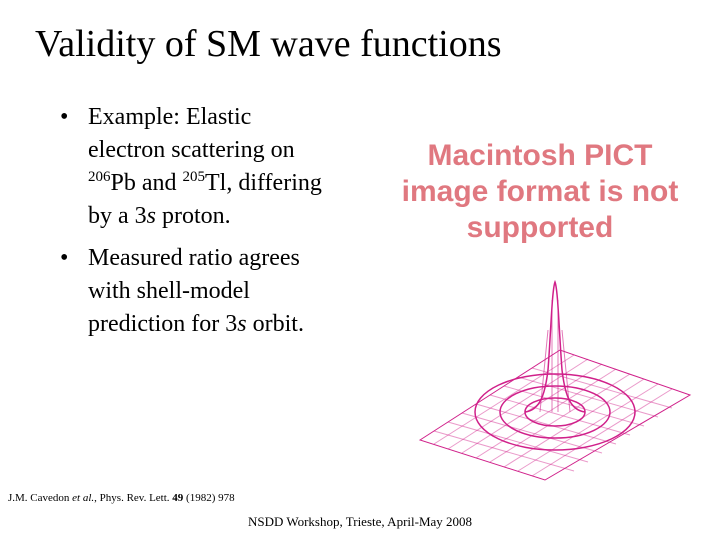 The height and width of the screenshot is (540, 720). I want to click on bullet-line: 206Pb and 205Tl, differing, so click(205, 183).